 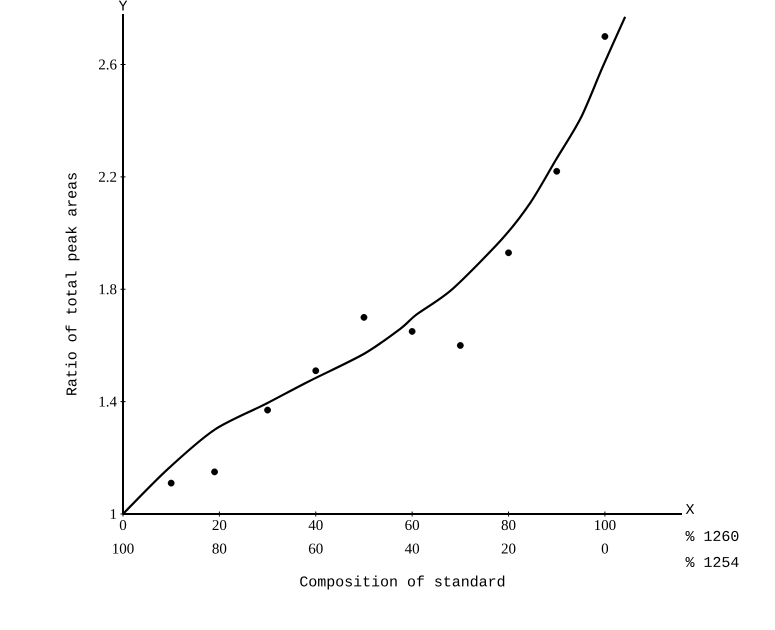 What do you see at coordinates (108, 289) in the screenshot?
I see `y-tick-label: 1.8` at bounding box center [108, 289].